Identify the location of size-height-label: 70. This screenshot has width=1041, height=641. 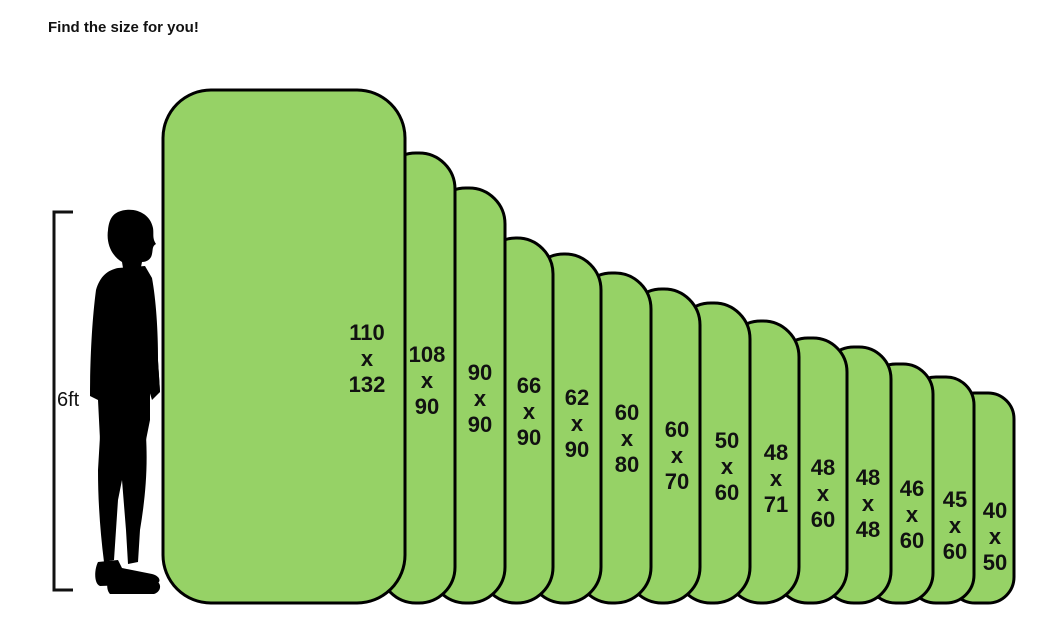
(677, 481).